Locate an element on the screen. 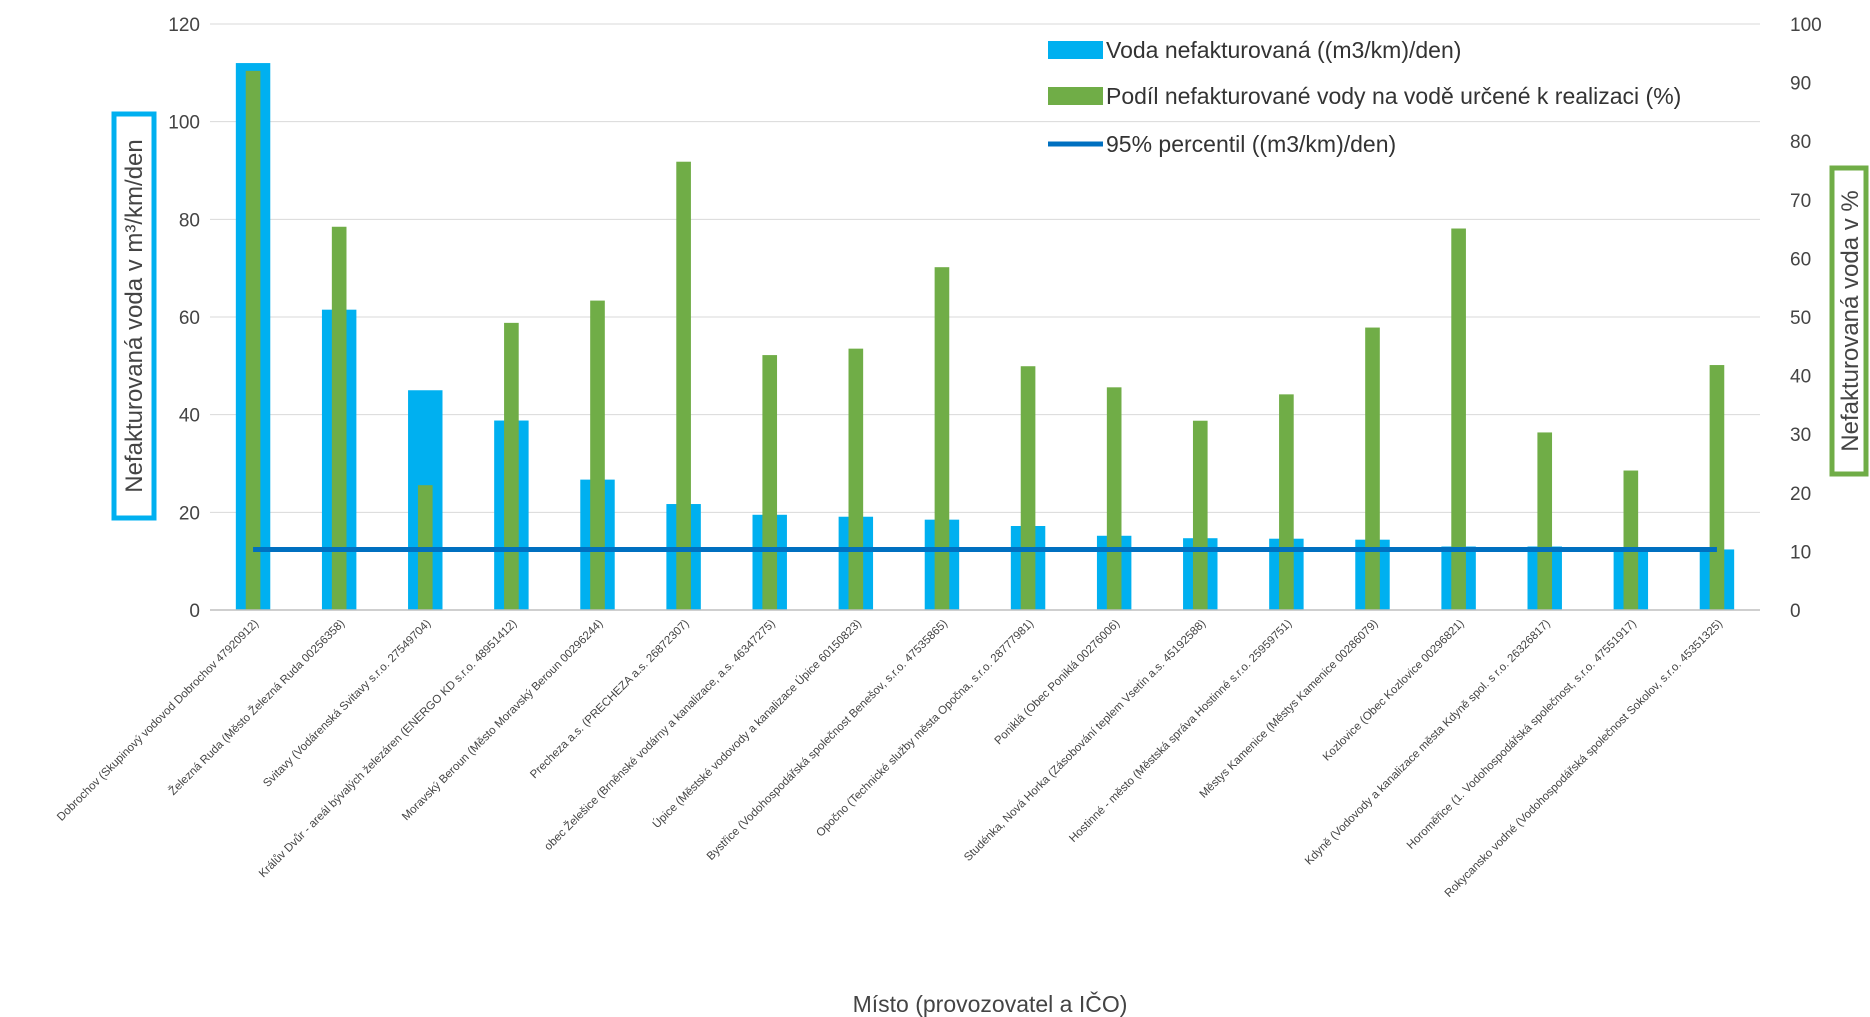  y2-tick-label: 70 is located at coordinates (1800, 201).